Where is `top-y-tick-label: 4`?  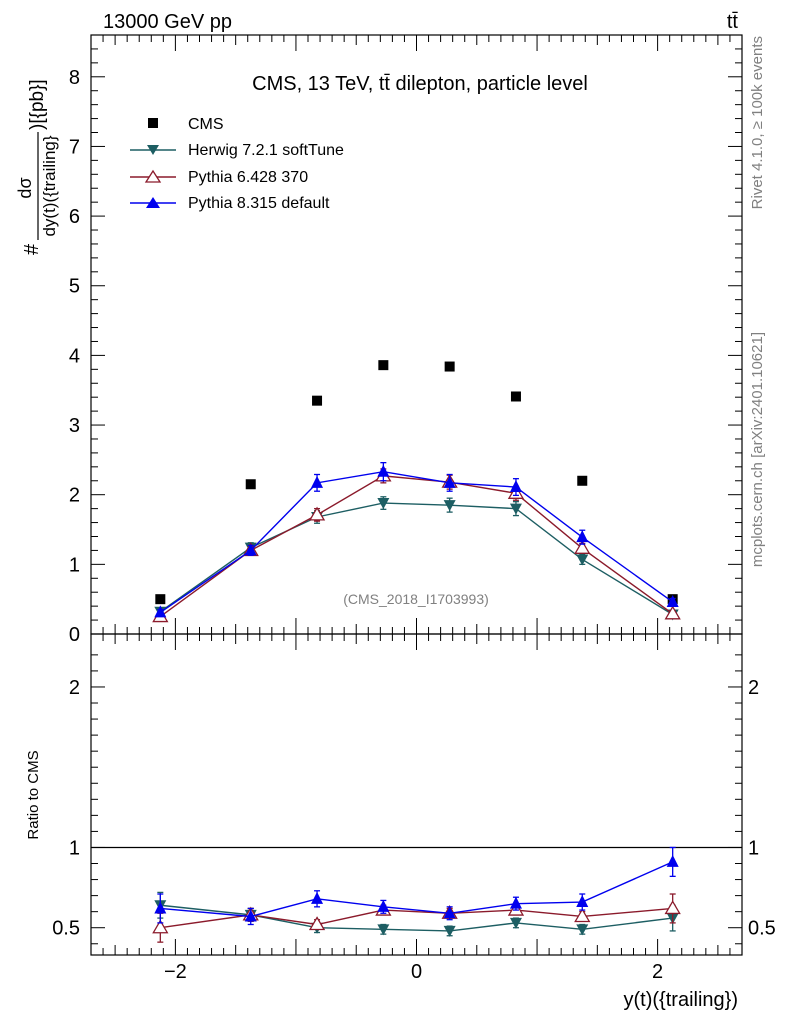
top-y-tick-label: 4 is located at coordinates (74, 356).